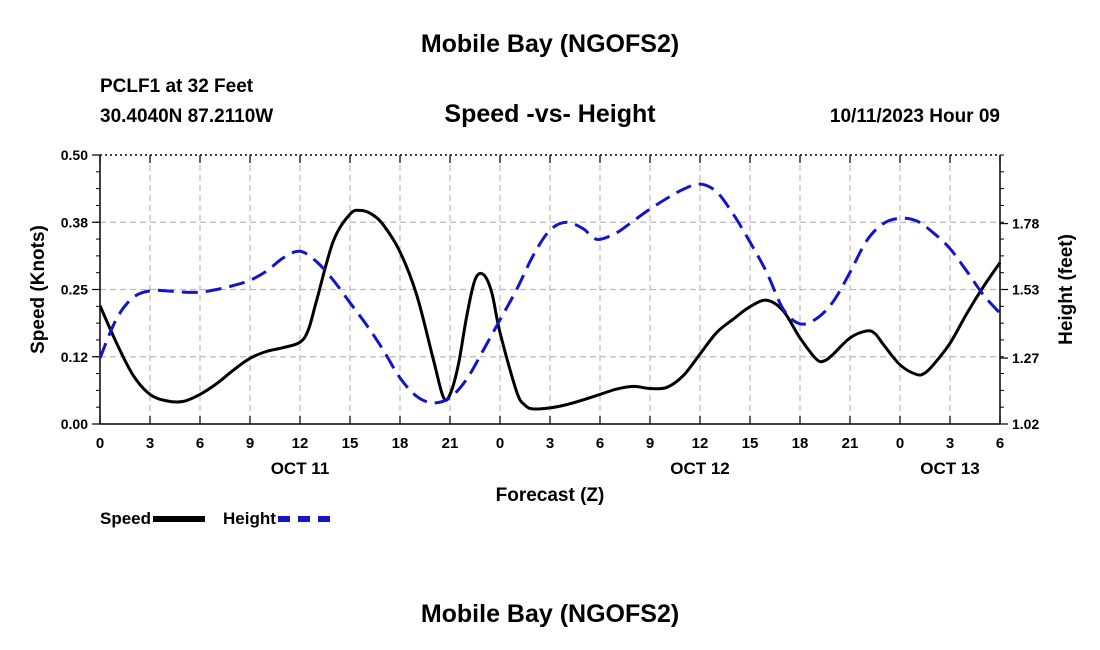 The height and width of the screenshot is (650, 1100). What do you see at coordinates (914, 116) in the screenshot?
I see `forecast-datetime: 10/11/2023 Hour 09` at bounding box center [914, 116].